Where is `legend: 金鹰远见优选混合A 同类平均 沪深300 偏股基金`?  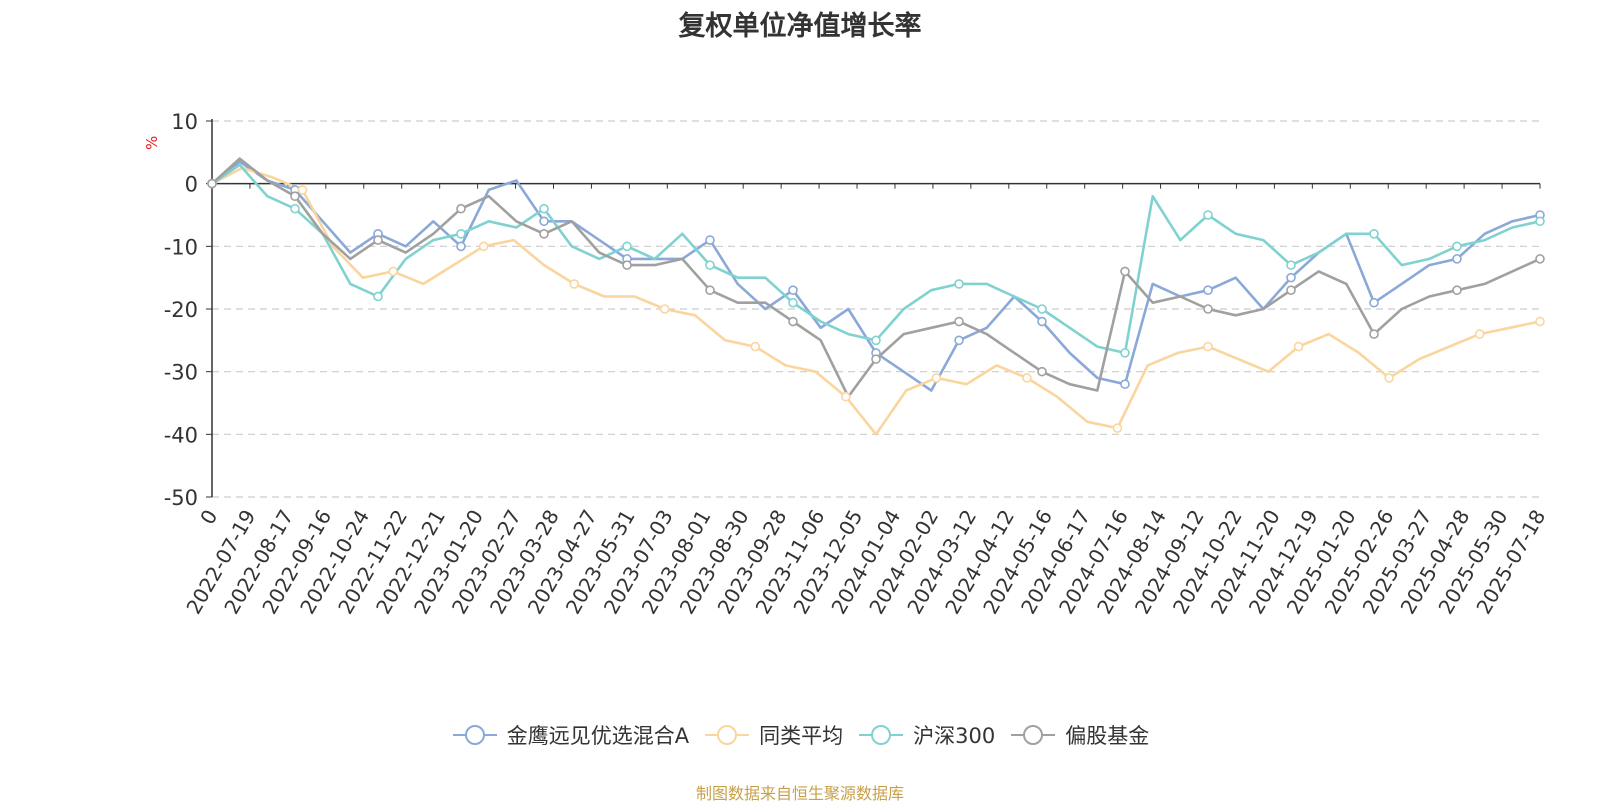 legend: 金鹰远见优选混合A 同类平均 沪深300 偏股基金 is located at coordinates (800, 736).